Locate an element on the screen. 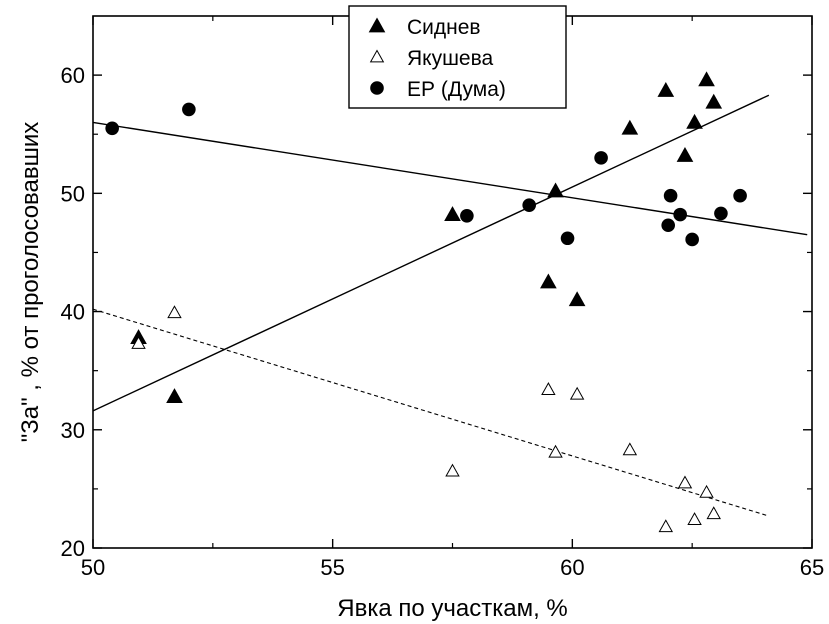 The width and height of the screenshot is (829, 624). x-tick-label: 55 is located at coordinates (332, 567).